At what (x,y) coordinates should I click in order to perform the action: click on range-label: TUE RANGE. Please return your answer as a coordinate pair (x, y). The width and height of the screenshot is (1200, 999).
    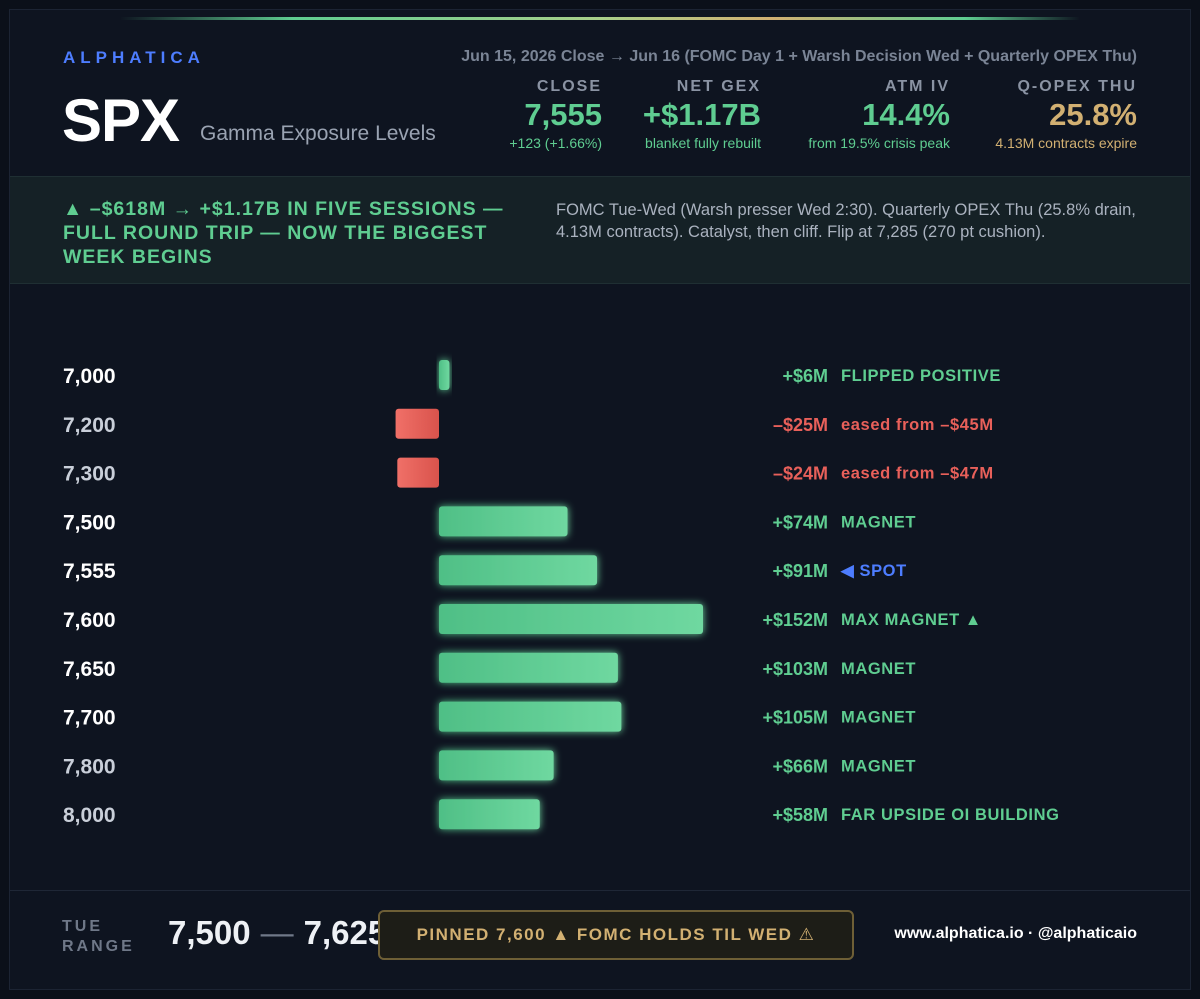
    Looking at the image, I should click on (98, 937).